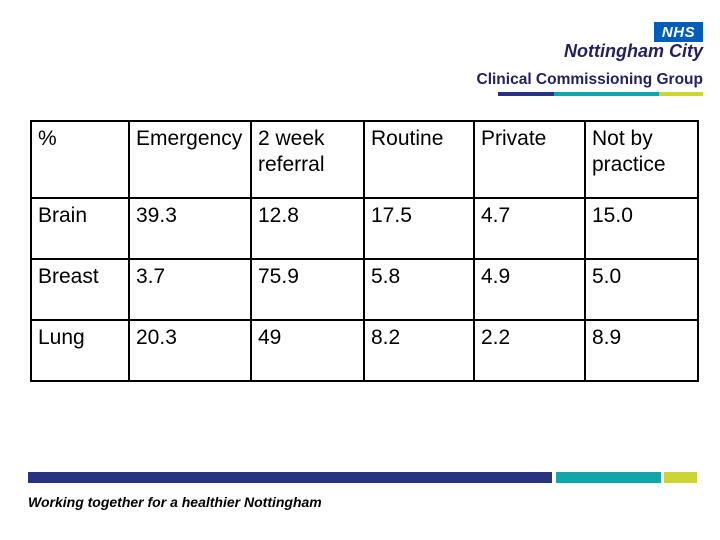  What do you see at coordinates (307, 289) in the screenshot?
I see `table-cell: 75.9` at bounding box center [307, 289].